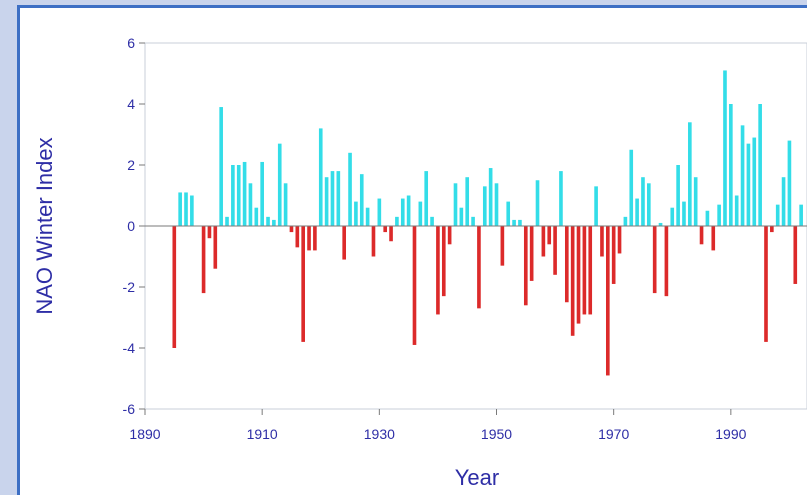 The image size is (807, 495). Describe the element at coordinates (131, 165) in the screenshot. I see `y-tick-label: 2` at that location.